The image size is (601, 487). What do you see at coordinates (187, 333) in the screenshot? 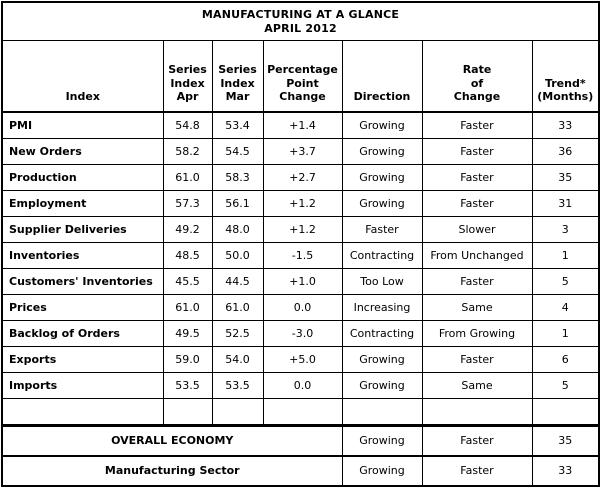
I see `series-apr-cell: 49.5` at bounding box center [187, 333].